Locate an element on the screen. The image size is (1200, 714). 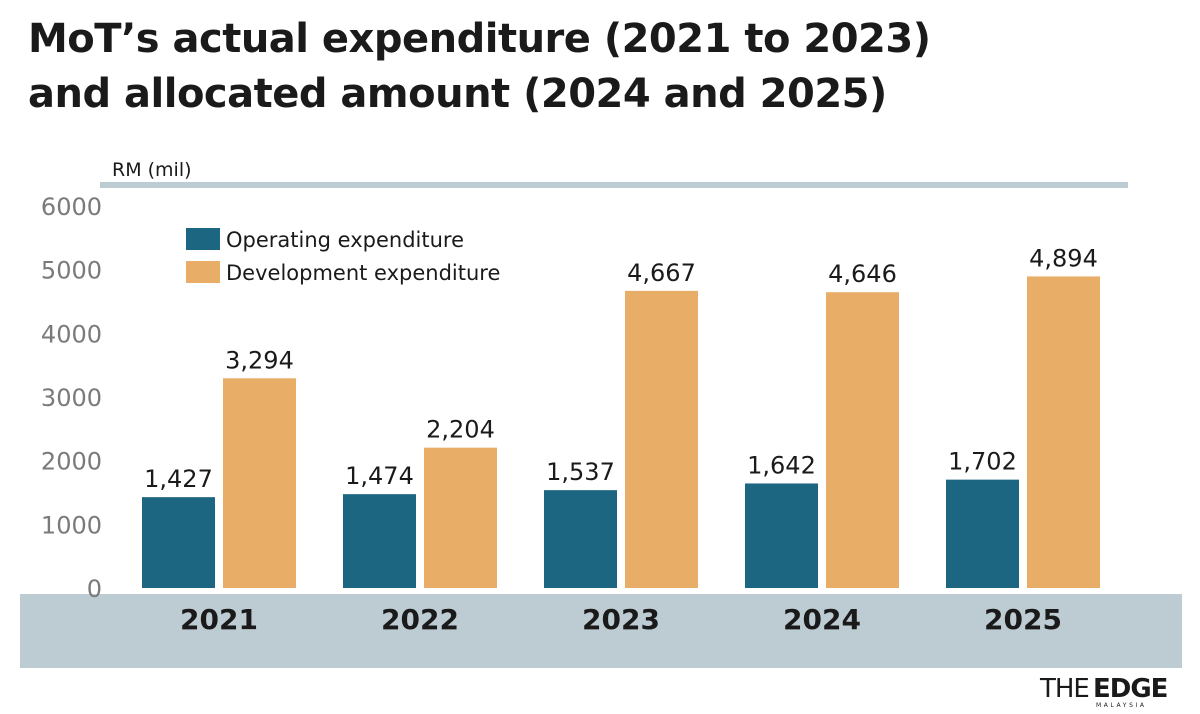
y-tick-label-0: 0 is located at coordinates (94, 589).